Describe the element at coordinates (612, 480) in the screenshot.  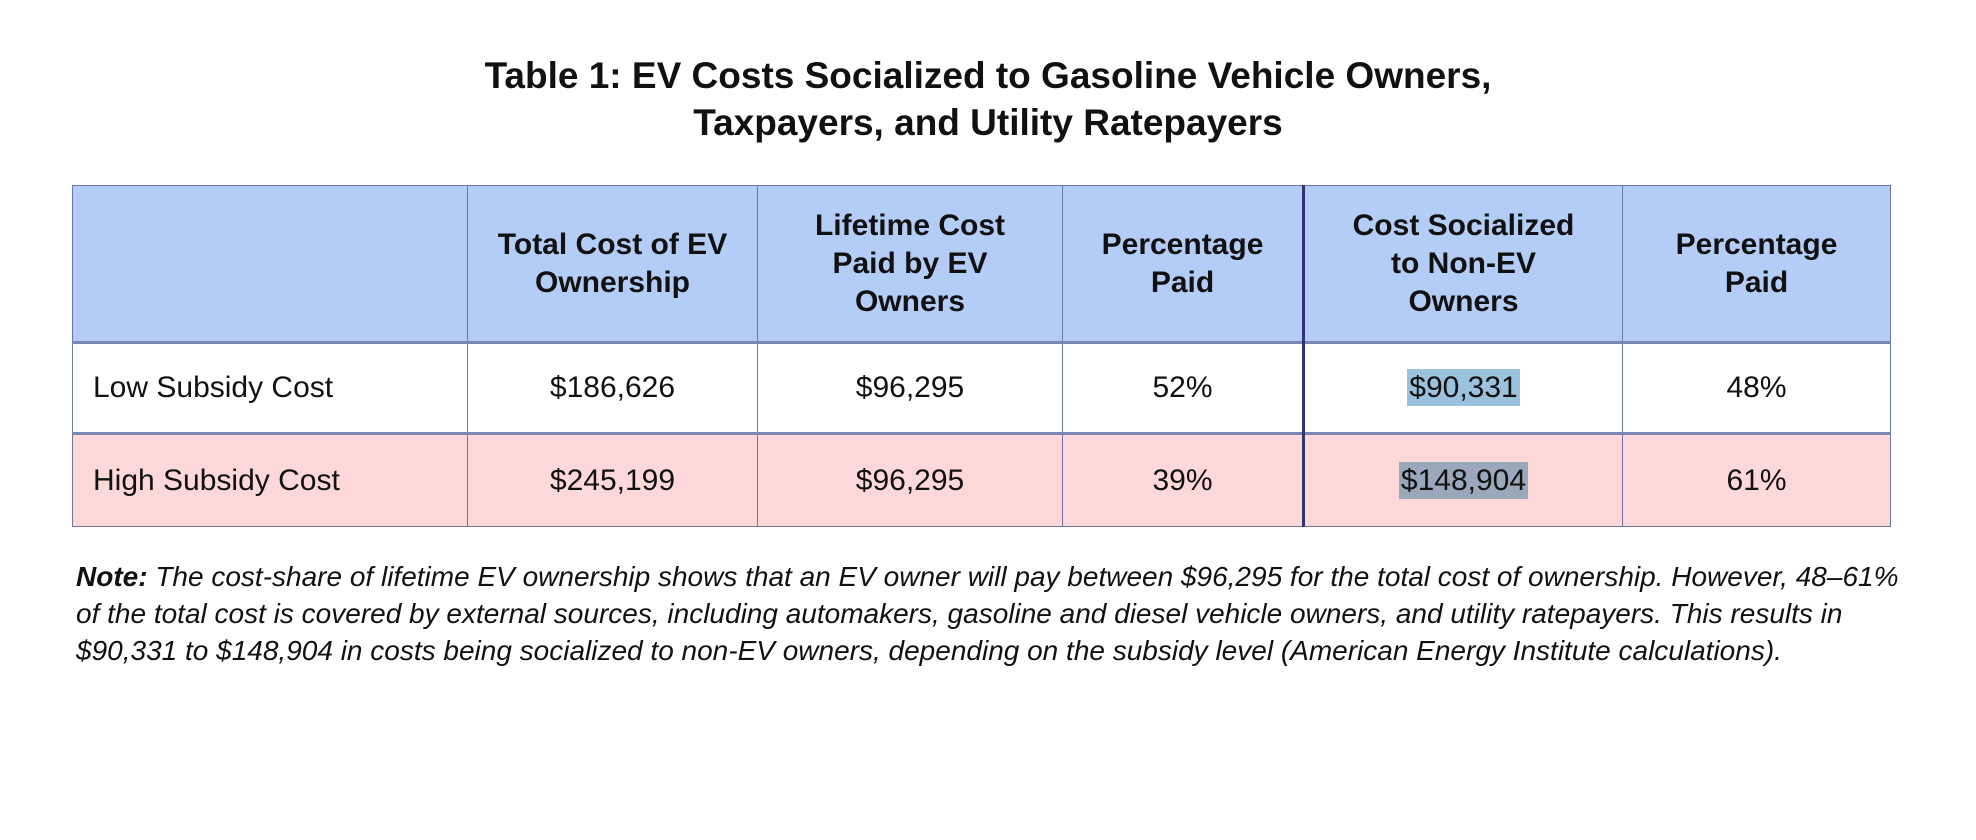
I see `cell: $245,199` at that location.